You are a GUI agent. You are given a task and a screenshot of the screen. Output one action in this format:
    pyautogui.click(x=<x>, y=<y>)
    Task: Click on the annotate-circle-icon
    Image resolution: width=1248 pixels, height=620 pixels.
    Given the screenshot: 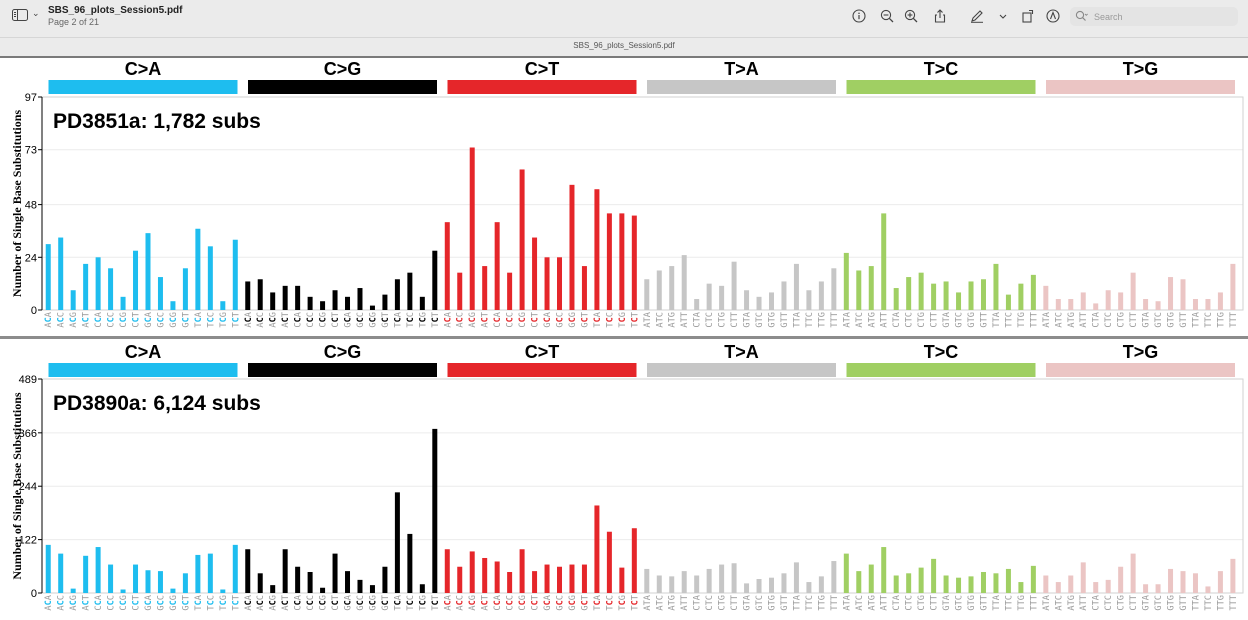 What is the action you would take?
    pyautogui.click(x=1053, y=16)
    